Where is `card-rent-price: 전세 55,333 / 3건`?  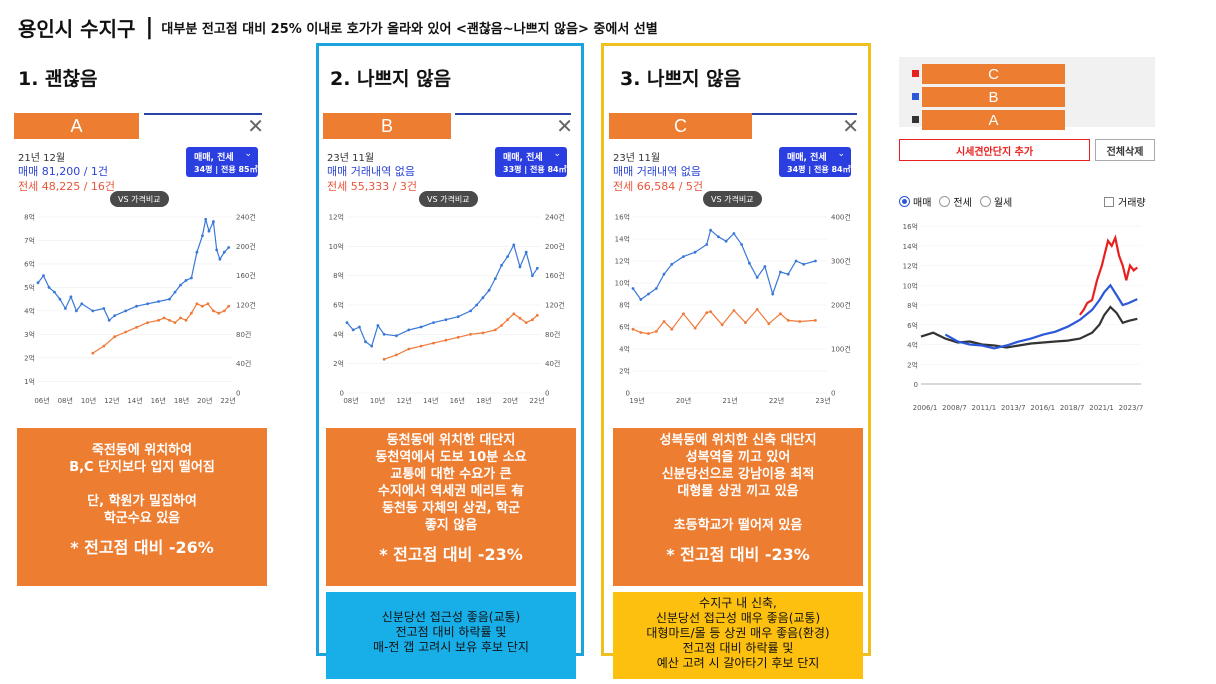
card-rent-price: 전세 55,333 / 3건 is located at coordinates (372, 186).